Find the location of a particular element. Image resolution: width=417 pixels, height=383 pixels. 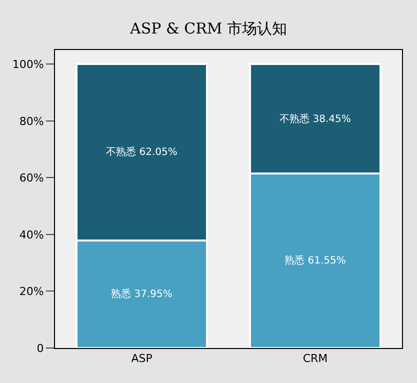

y-tick-label: 0 is located at coordinates (40, 348).